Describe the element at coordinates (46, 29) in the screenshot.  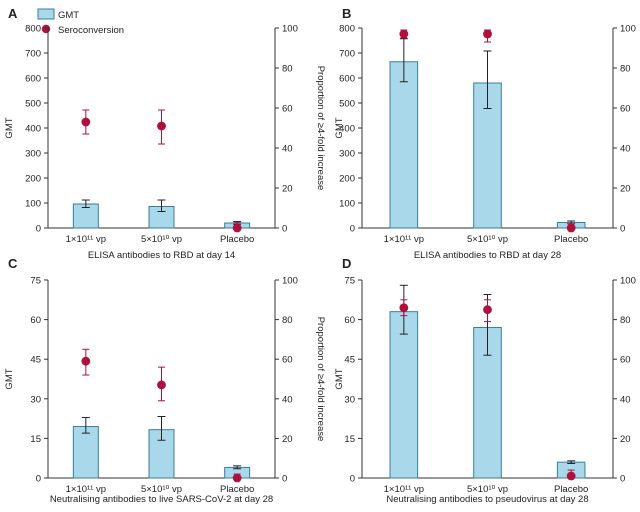
I see `legend-seroconversion-marker` at that location.